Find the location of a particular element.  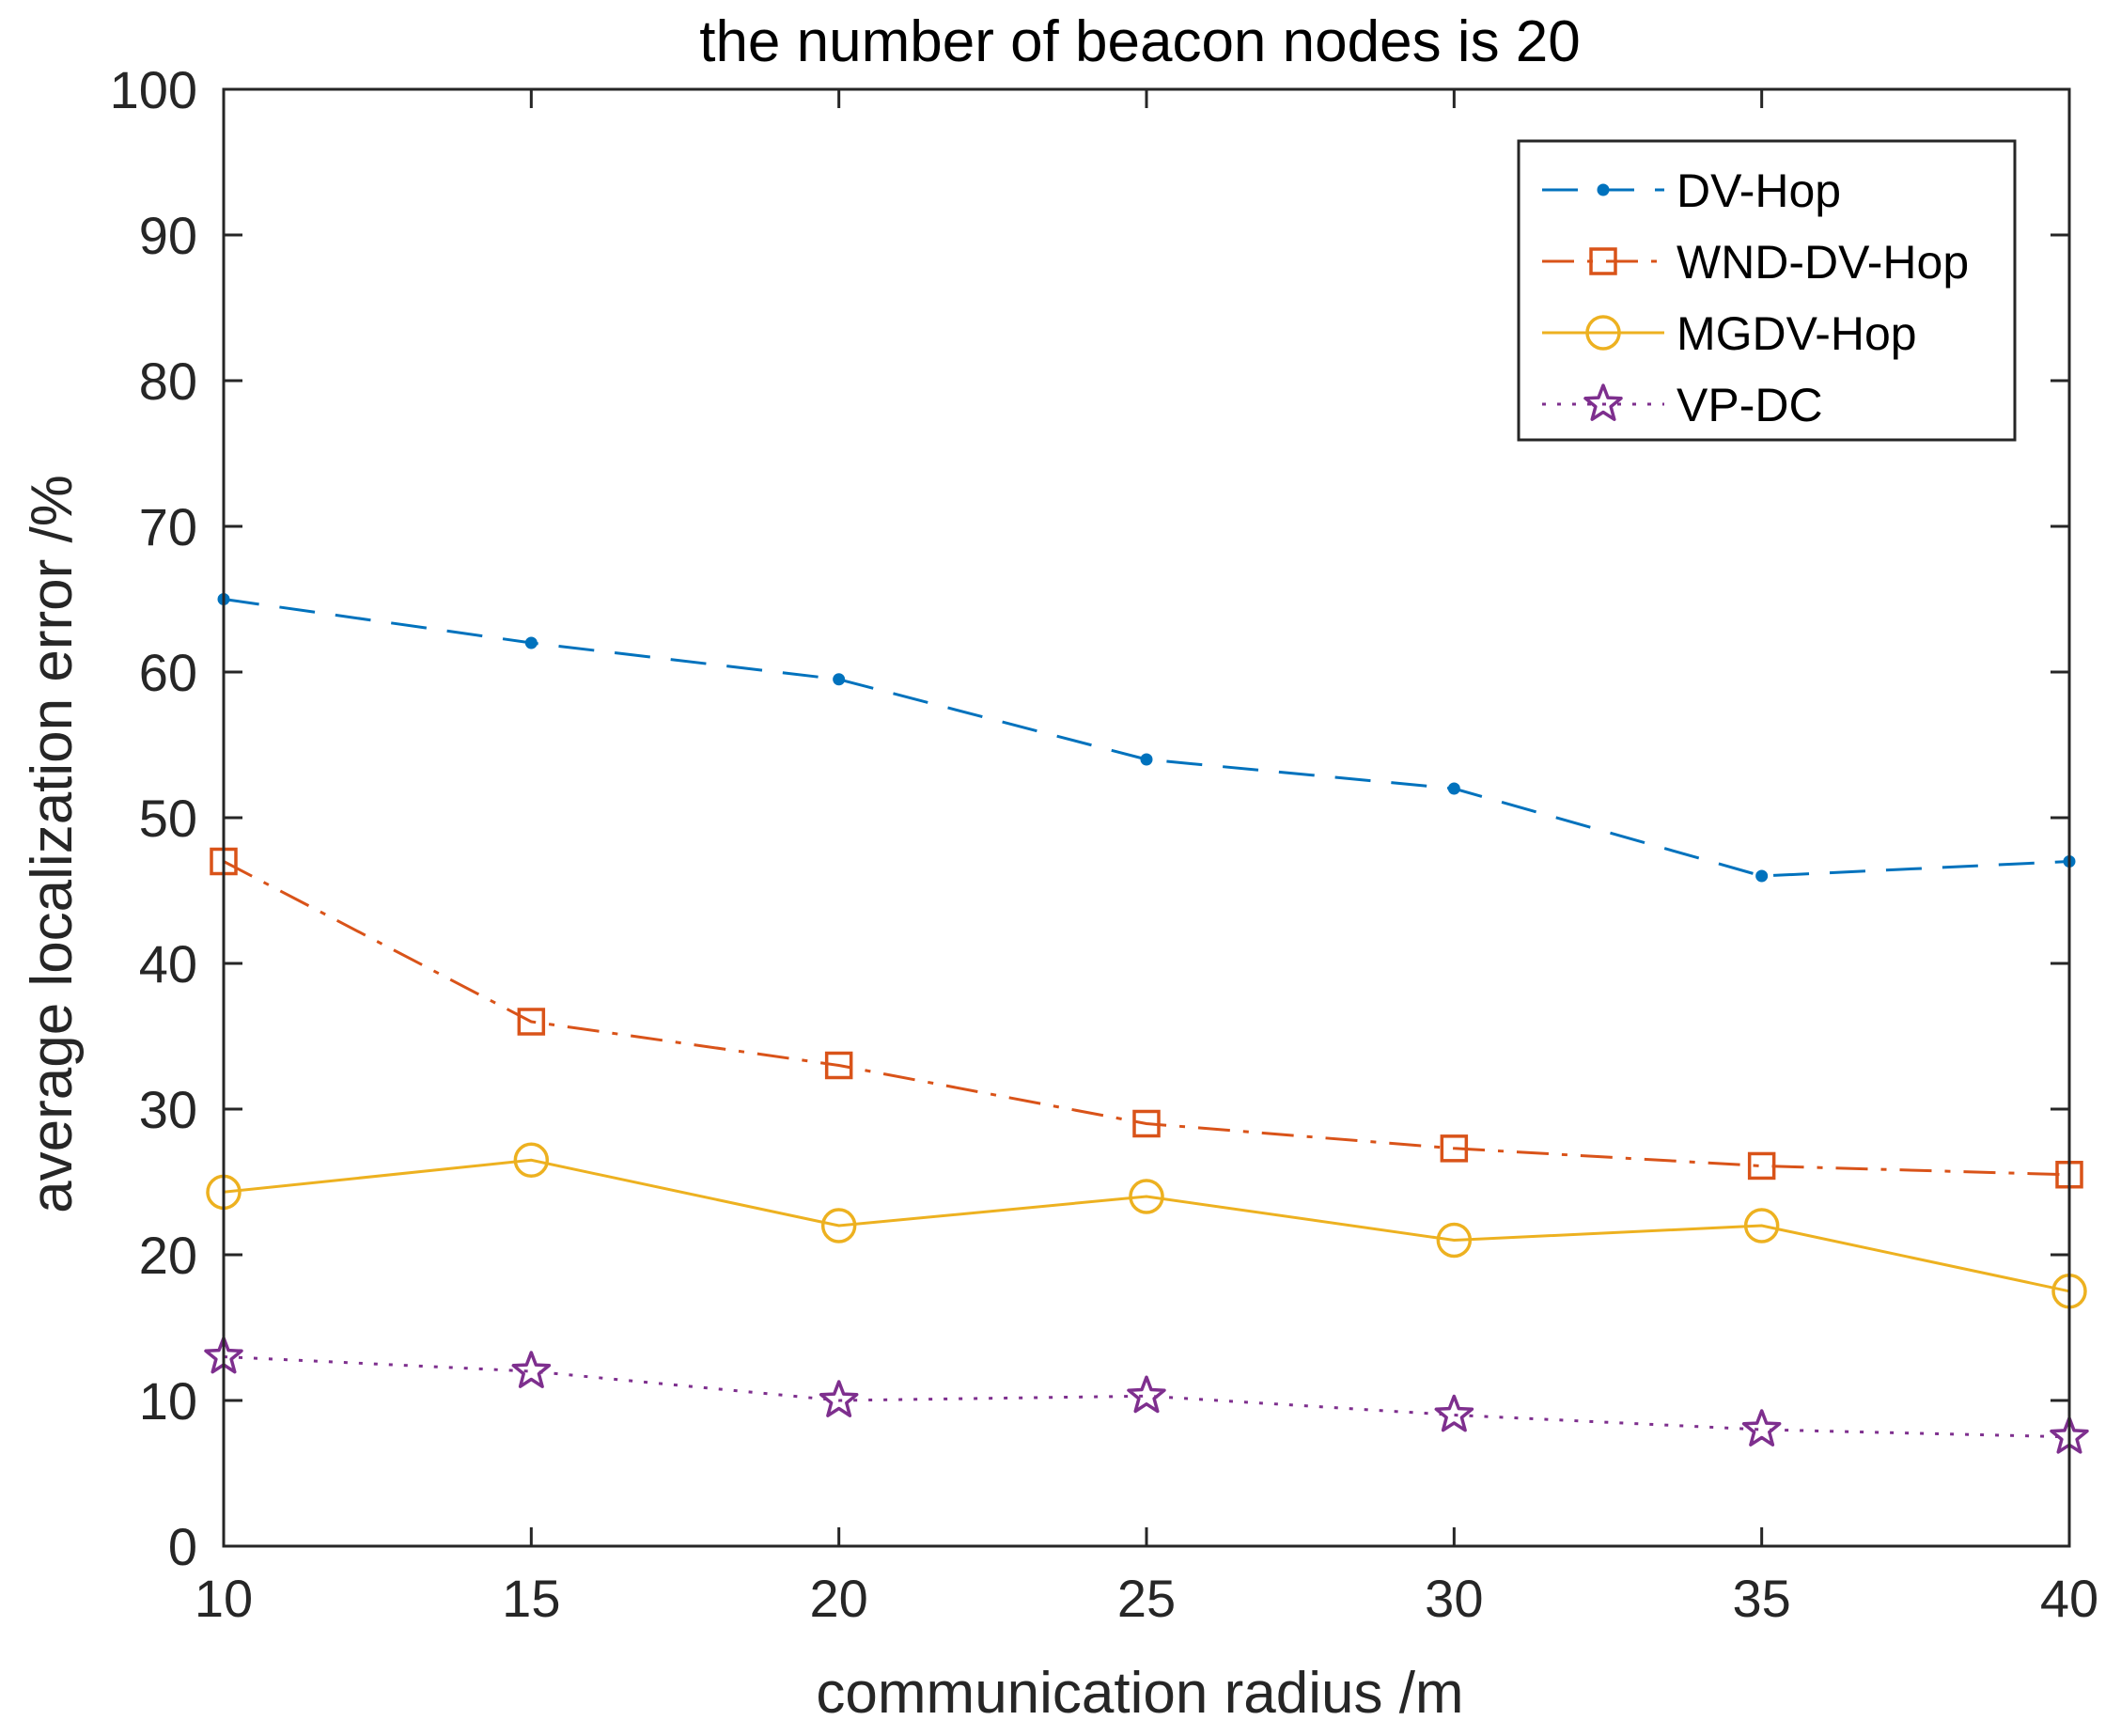

legend-label-wnd-dv-hop: WND-DV-Hop is located at coordinates (1823, 262).